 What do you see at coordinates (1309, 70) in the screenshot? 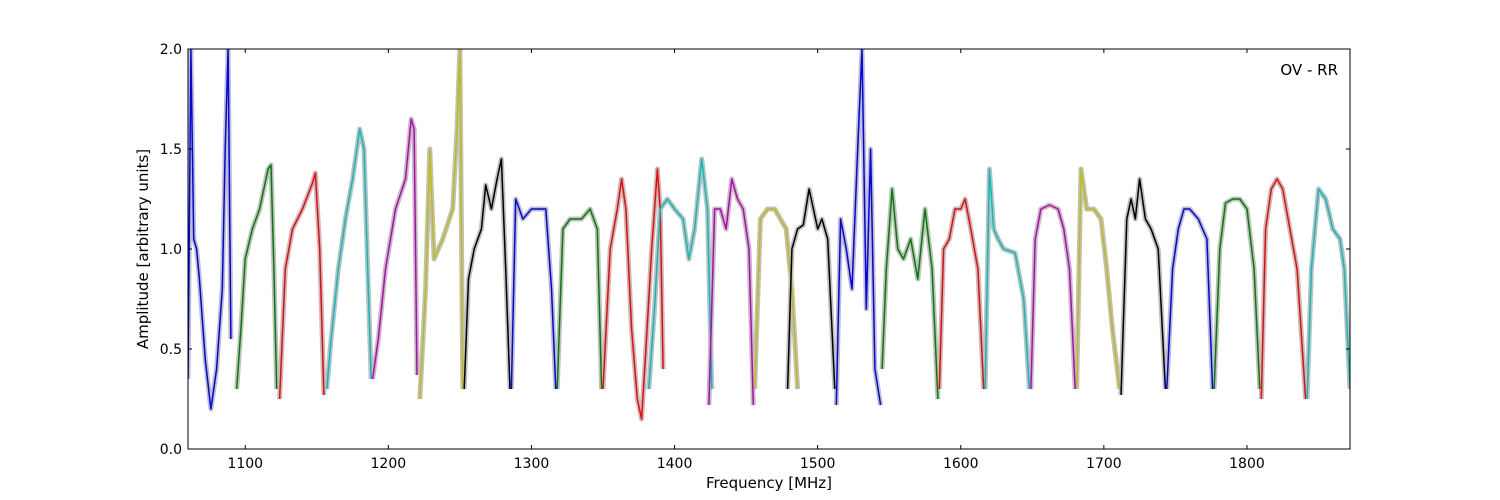
I see `chart-annotation: OV - RR` at bounding box center [1309, 70].